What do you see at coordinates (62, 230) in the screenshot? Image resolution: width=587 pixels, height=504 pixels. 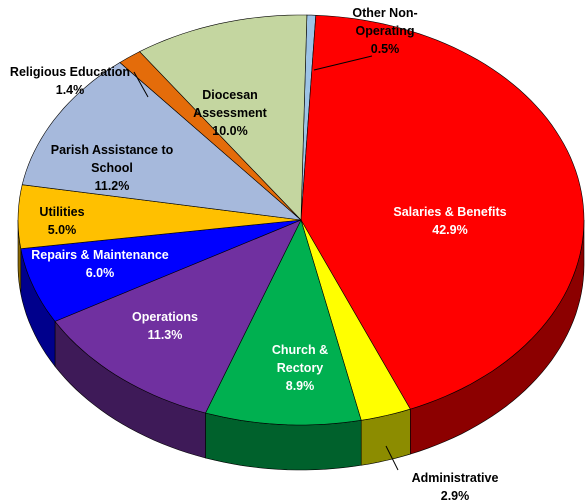 I see `value-label: 5.0%` at bounding box center [62, 230].